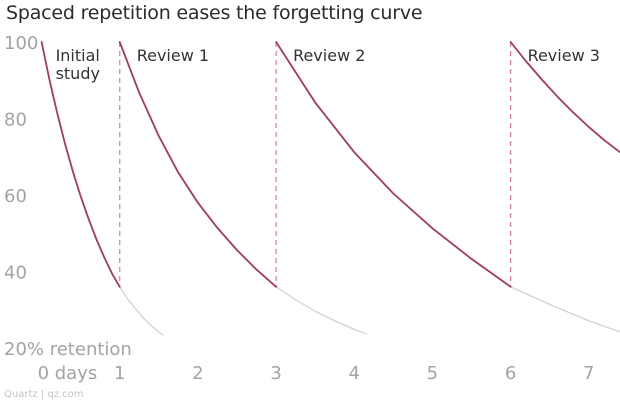  I want to click on review-label: Review 1, so click(173, 55).